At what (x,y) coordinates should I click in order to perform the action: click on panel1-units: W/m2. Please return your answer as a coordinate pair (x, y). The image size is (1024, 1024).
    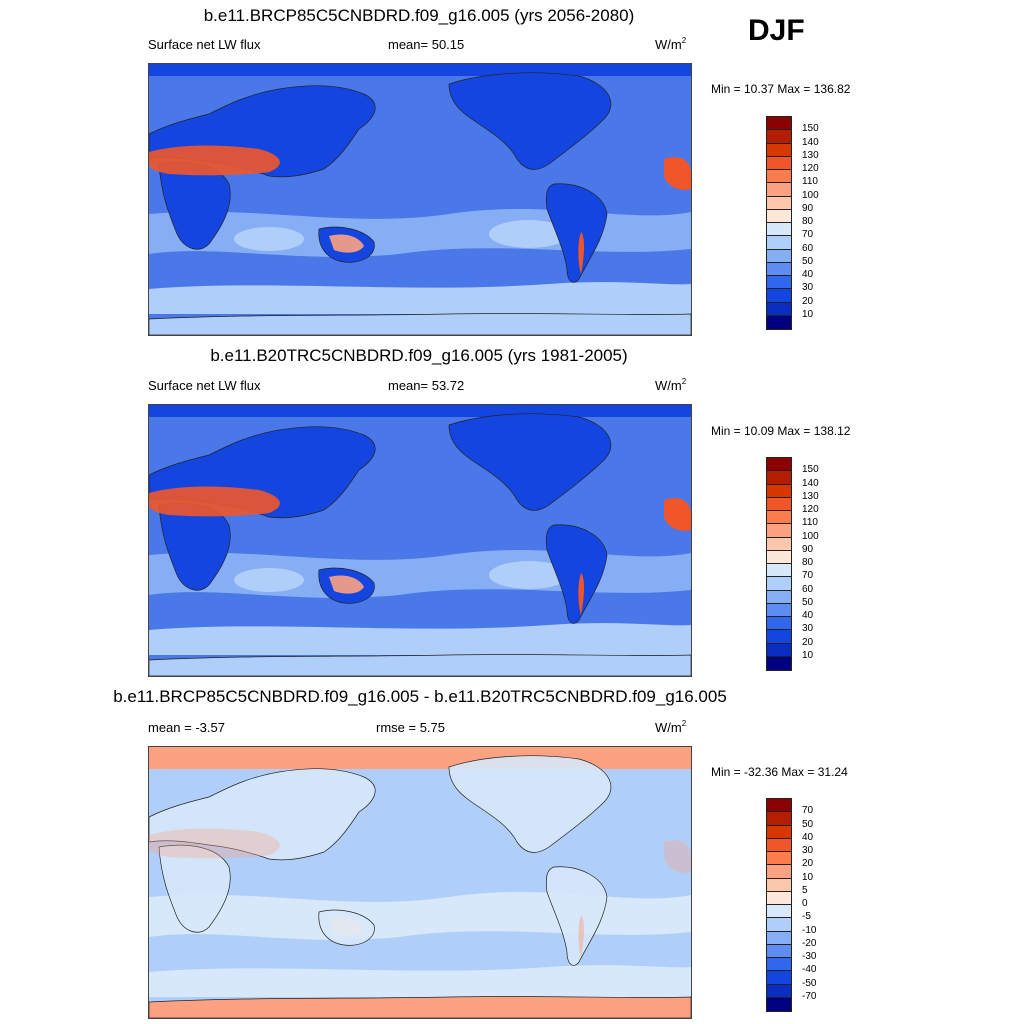
    Looking at the image, I should click on (671, 44).